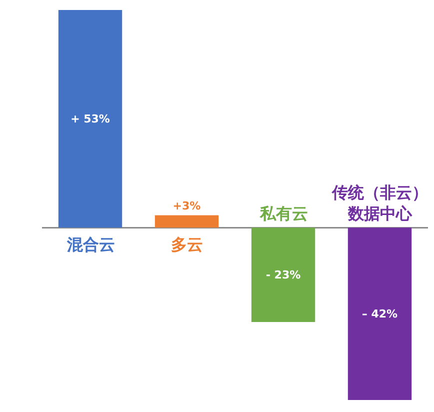 This screenshot has width=434, height=412. Describe the element at coordinates (283, 275) in the screenshot. I see `data-label: - 23%` at that location.